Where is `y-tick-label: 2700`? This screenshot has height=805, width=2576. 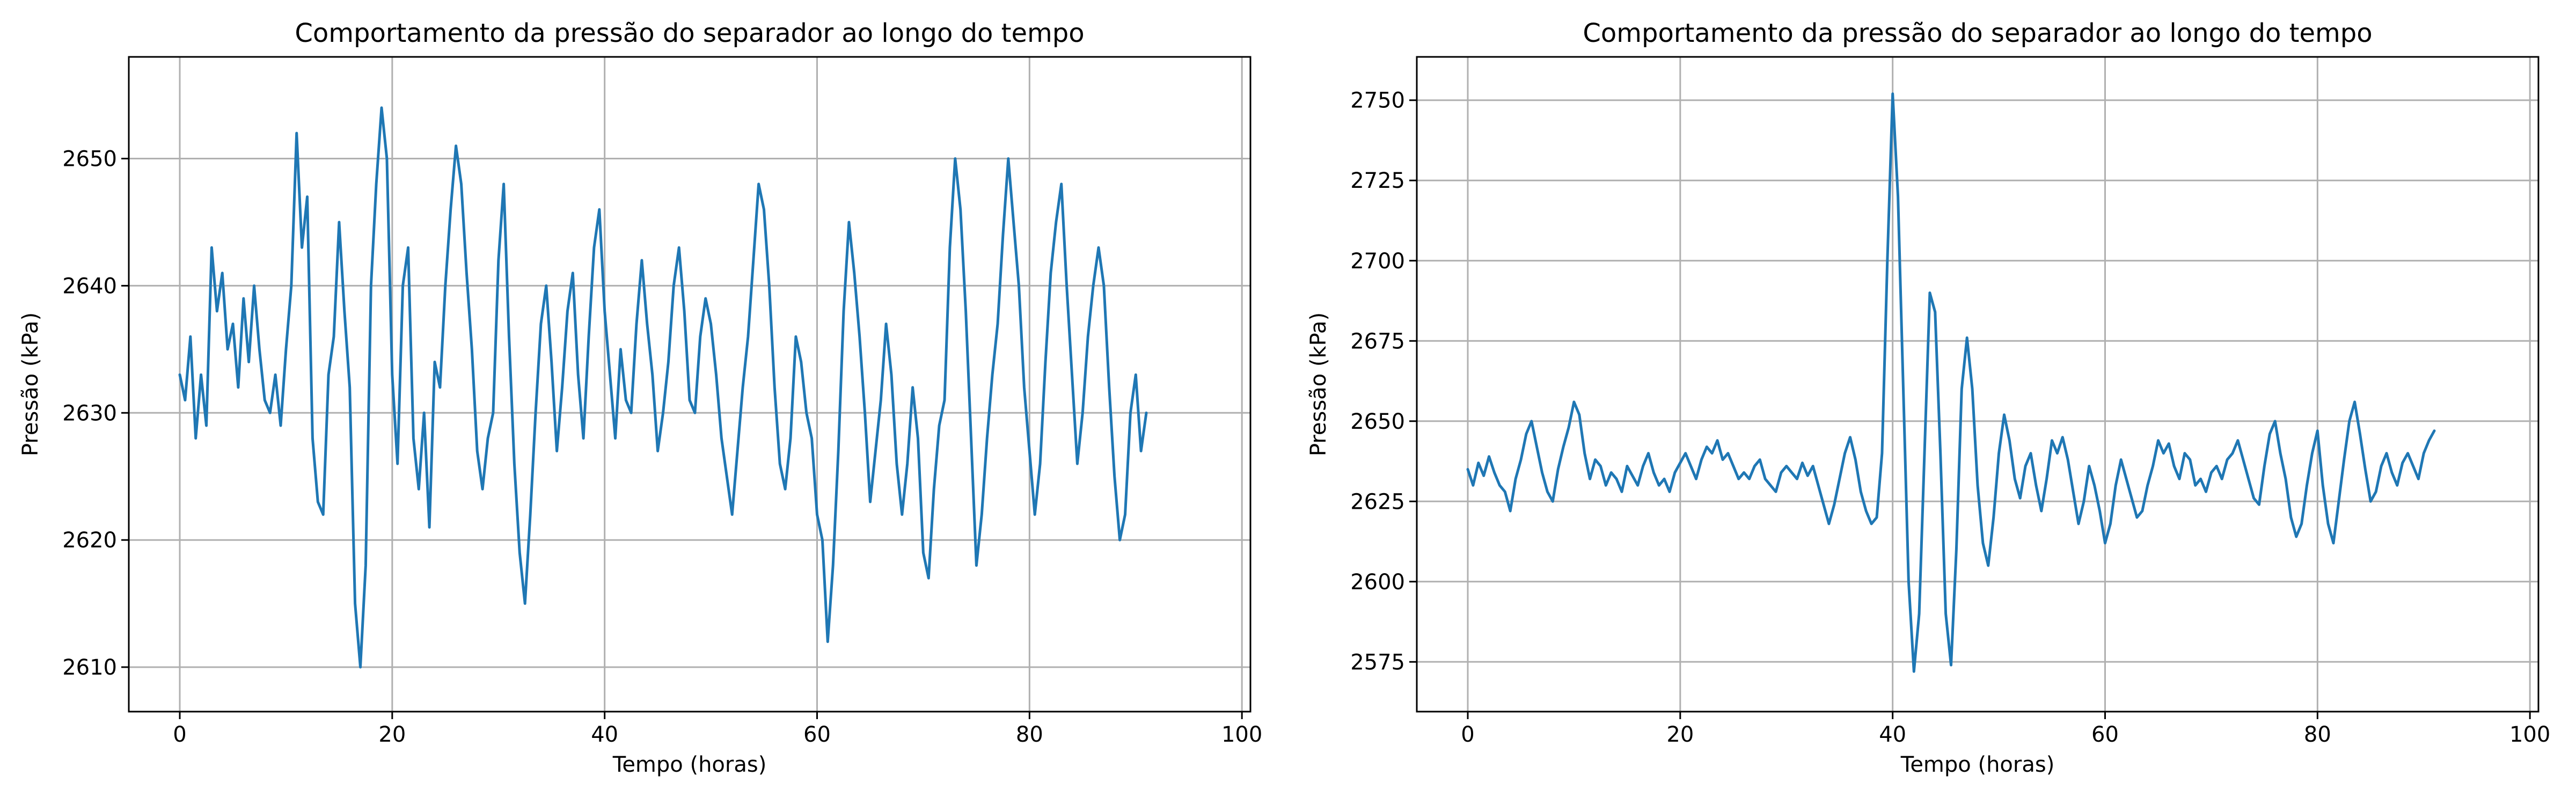 y-tick-label: 2700 is located at coordinates (1377, 261).